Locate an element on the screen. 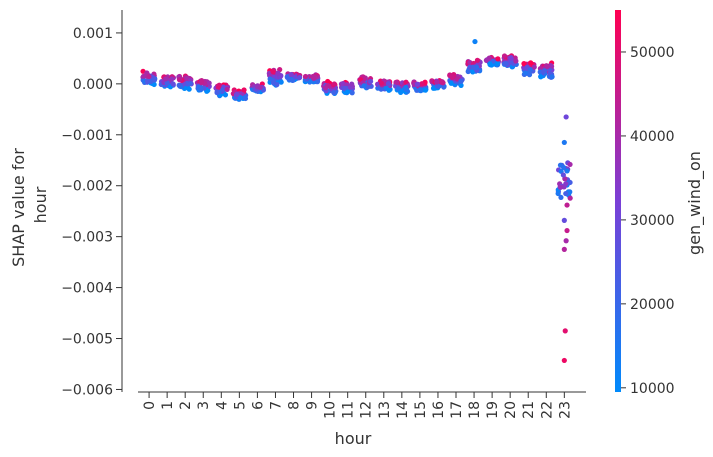  x-tick-label: 17 is located at coordinates (457, 410).